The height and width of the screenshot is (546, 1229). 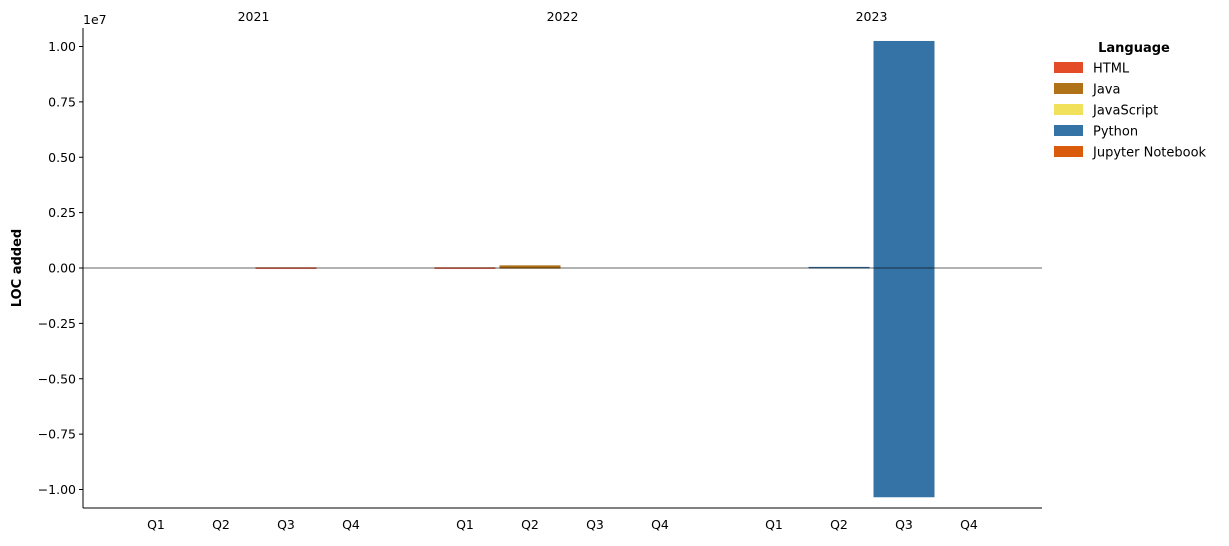 What do you see at coordinates (1149, 153) in the screenshot?
I see `legend-label: Jupyter Notebook` at bounding box center [1149, 153].